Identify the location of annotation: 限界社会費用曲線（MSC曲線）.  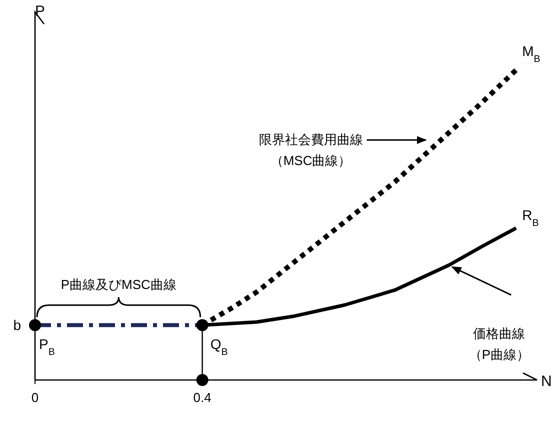
(310, 150).